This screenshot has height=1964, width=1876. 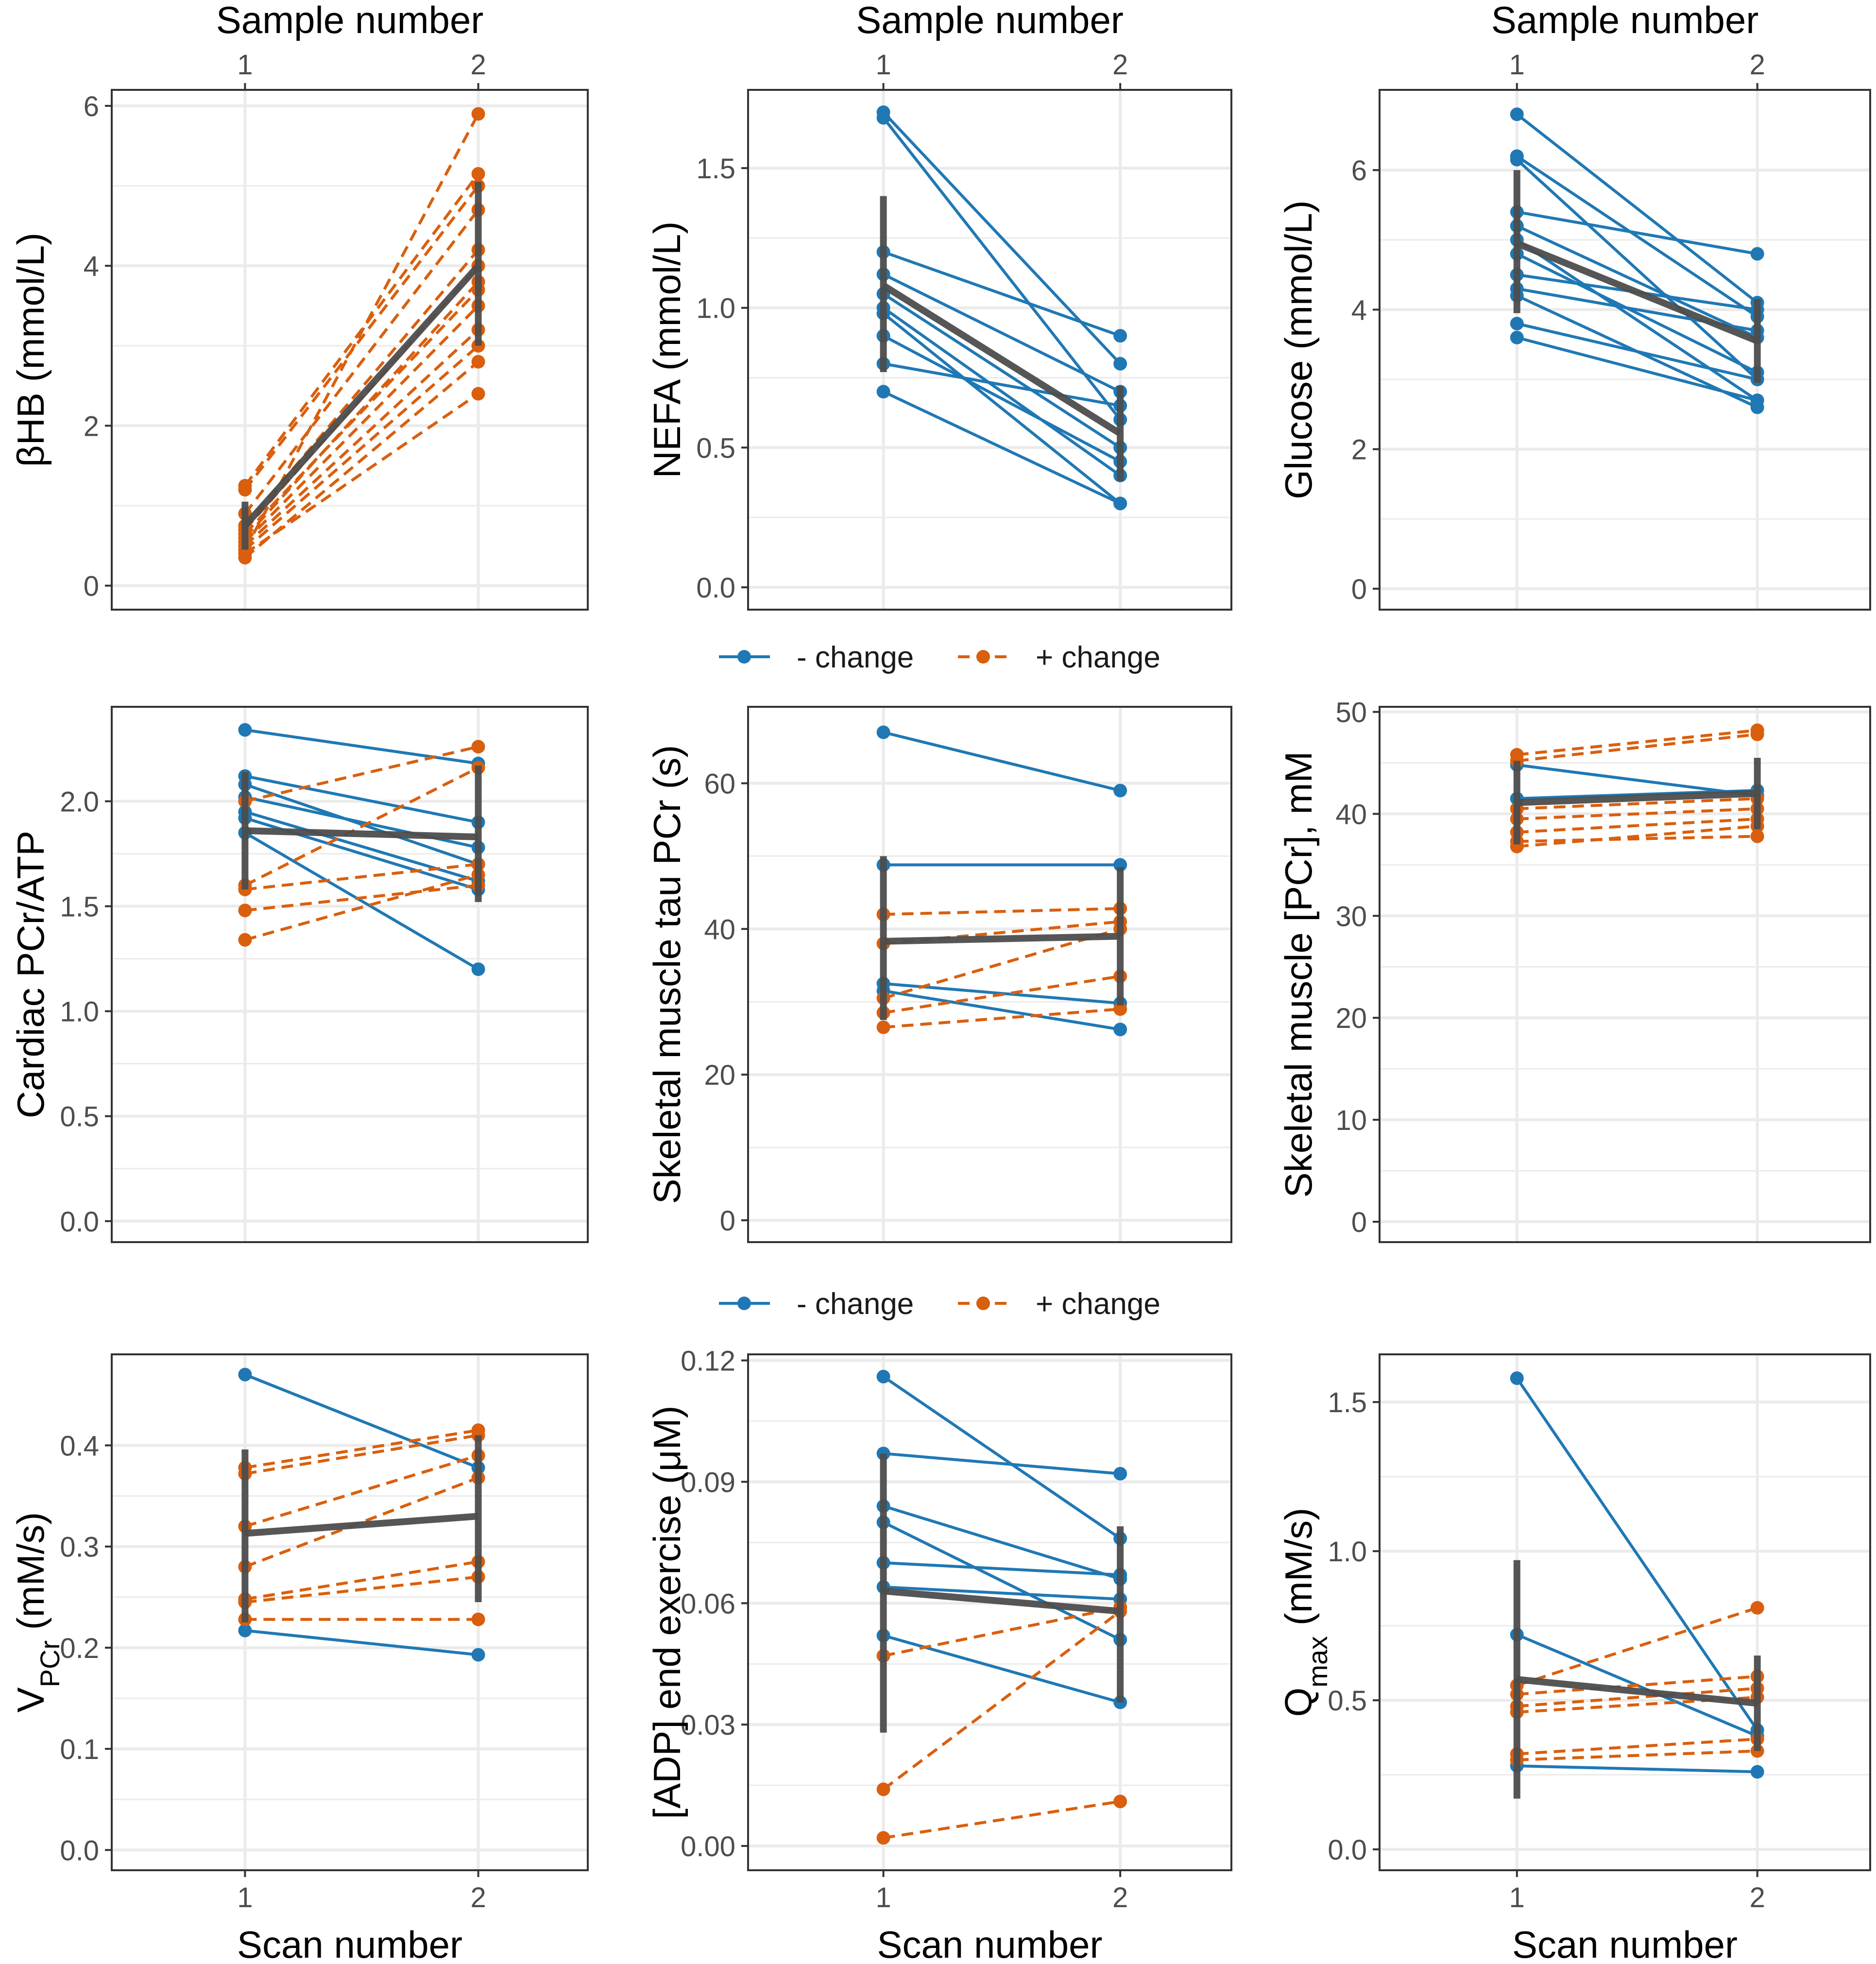 I want to click on panel-6: 0.0 0.1 0.2 0.3 0.4 1 2 Scan number VPCr (mM/s), so click(x=299, y=1658).